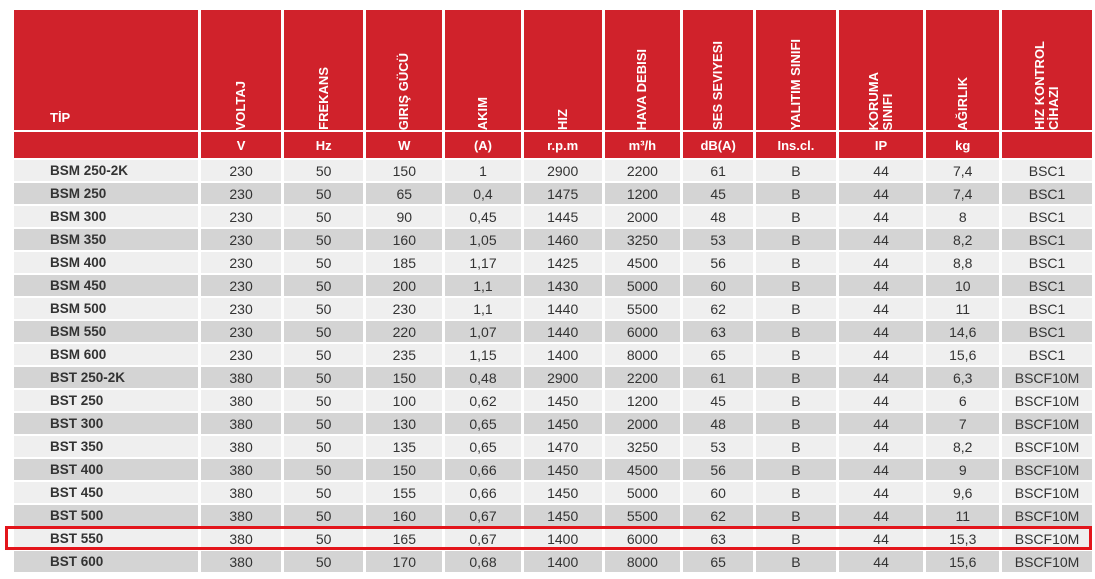 This screenshot has width=1095, height=579. I want to click on cell-agirlik: 8, so click(963, 216).